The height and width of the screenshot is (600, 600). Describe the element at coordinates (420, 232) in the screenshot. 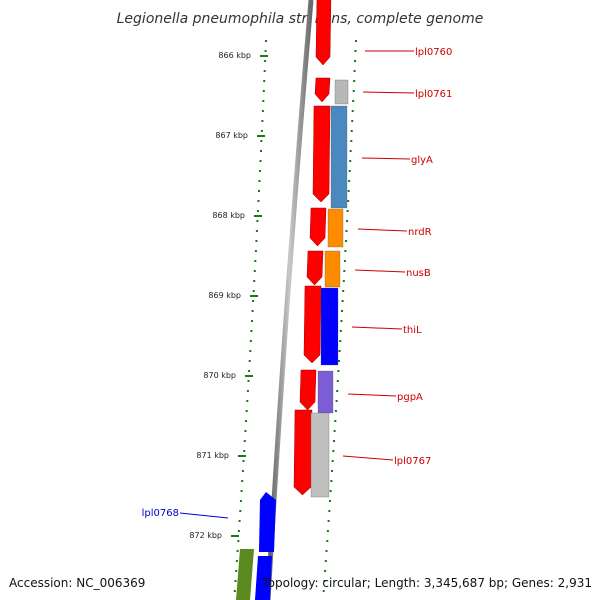

I see `gene-label-nrdR: nrdR` at that location.